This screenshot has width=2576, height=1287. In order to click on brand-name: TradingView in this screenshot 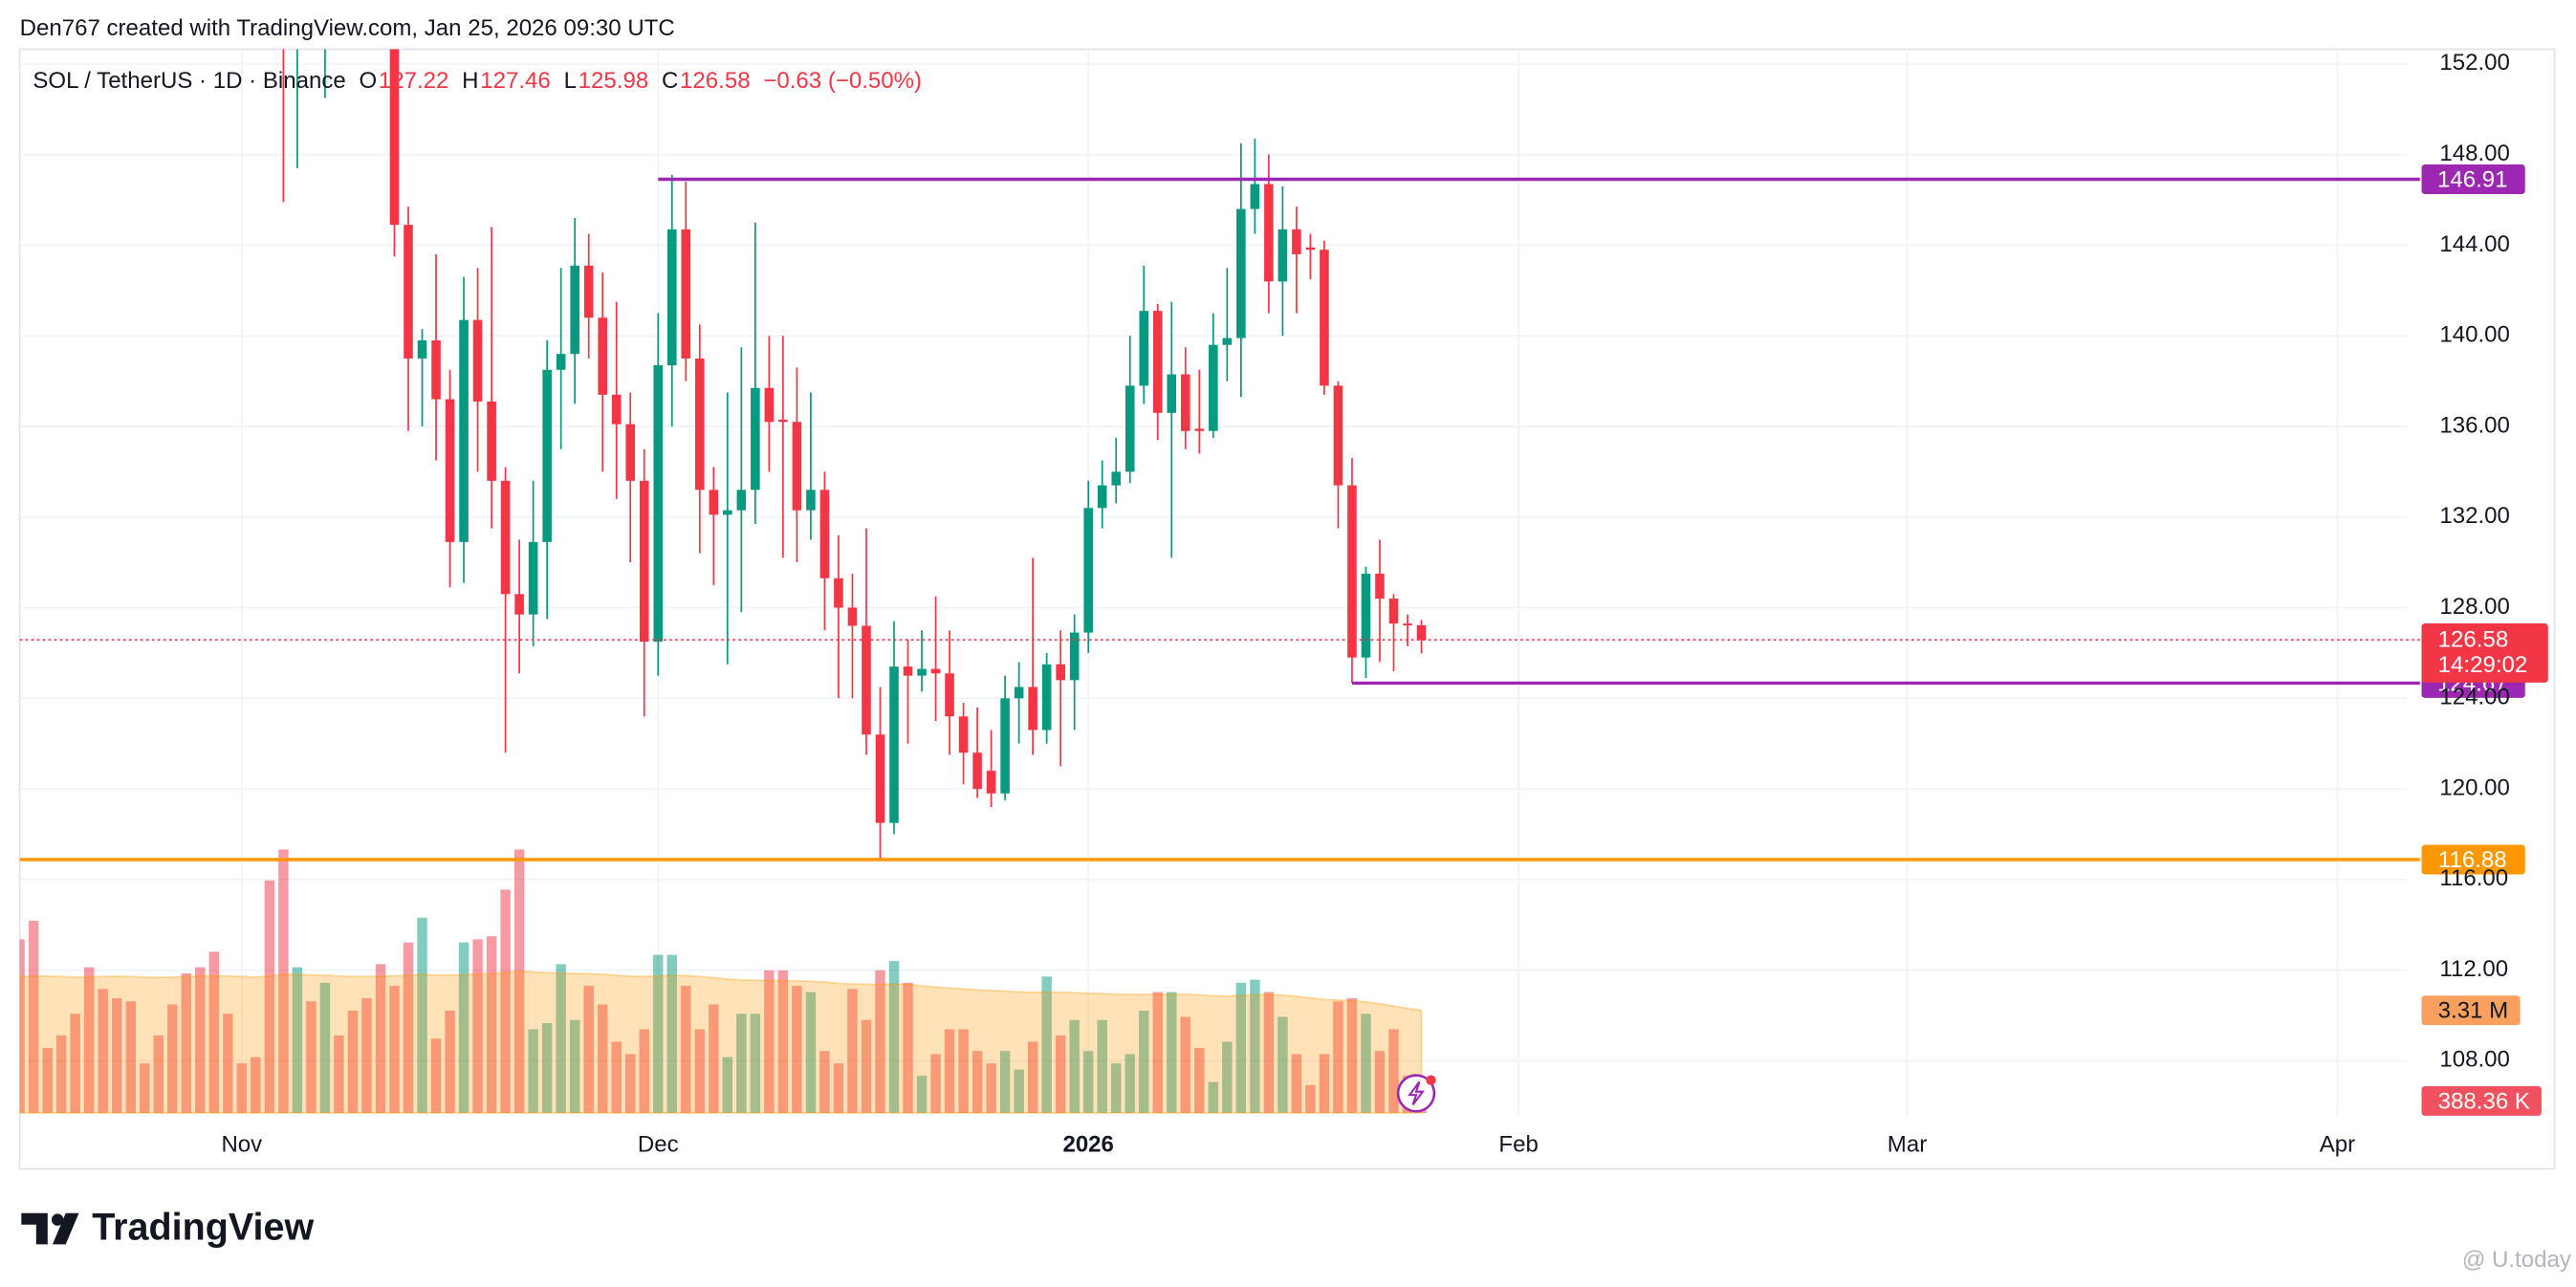, I will do `click(203, 1227)`.